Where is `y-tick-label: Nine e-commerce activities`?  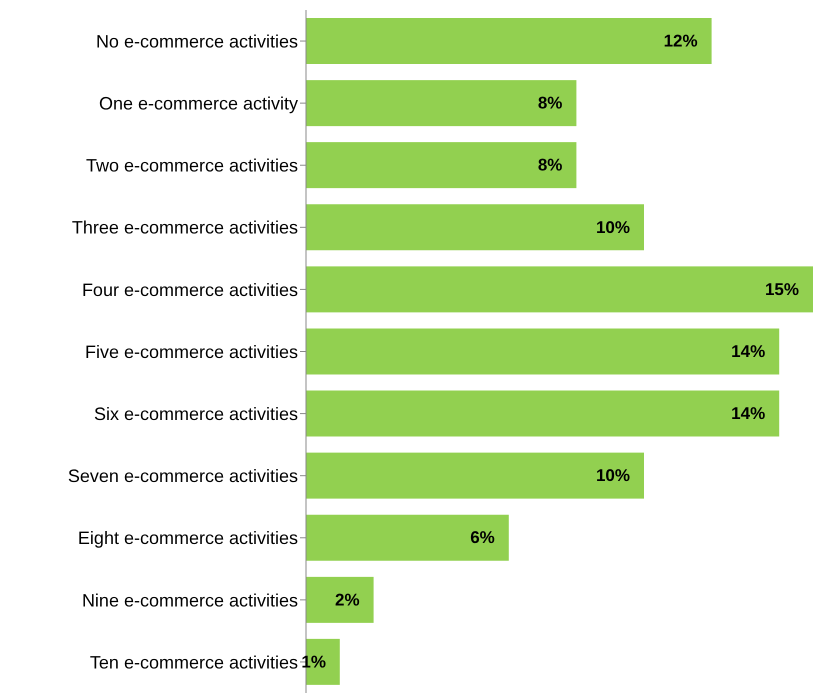
y-tick-label: Nine e-commerce activities is located at coordinates (190, 600).